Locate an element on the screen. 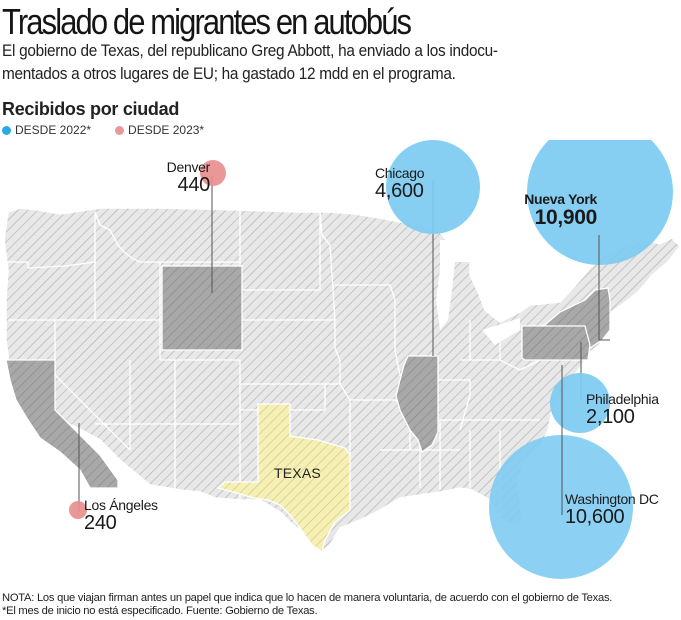 The width and height of the screenshot is (681, 620). city-name: Los Ángeles is located at coordinates (121, 505).